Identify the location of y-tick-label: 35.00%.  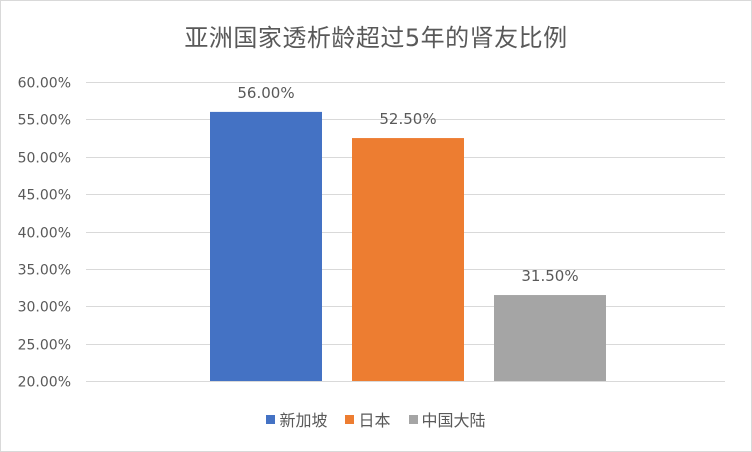
(44, 271).